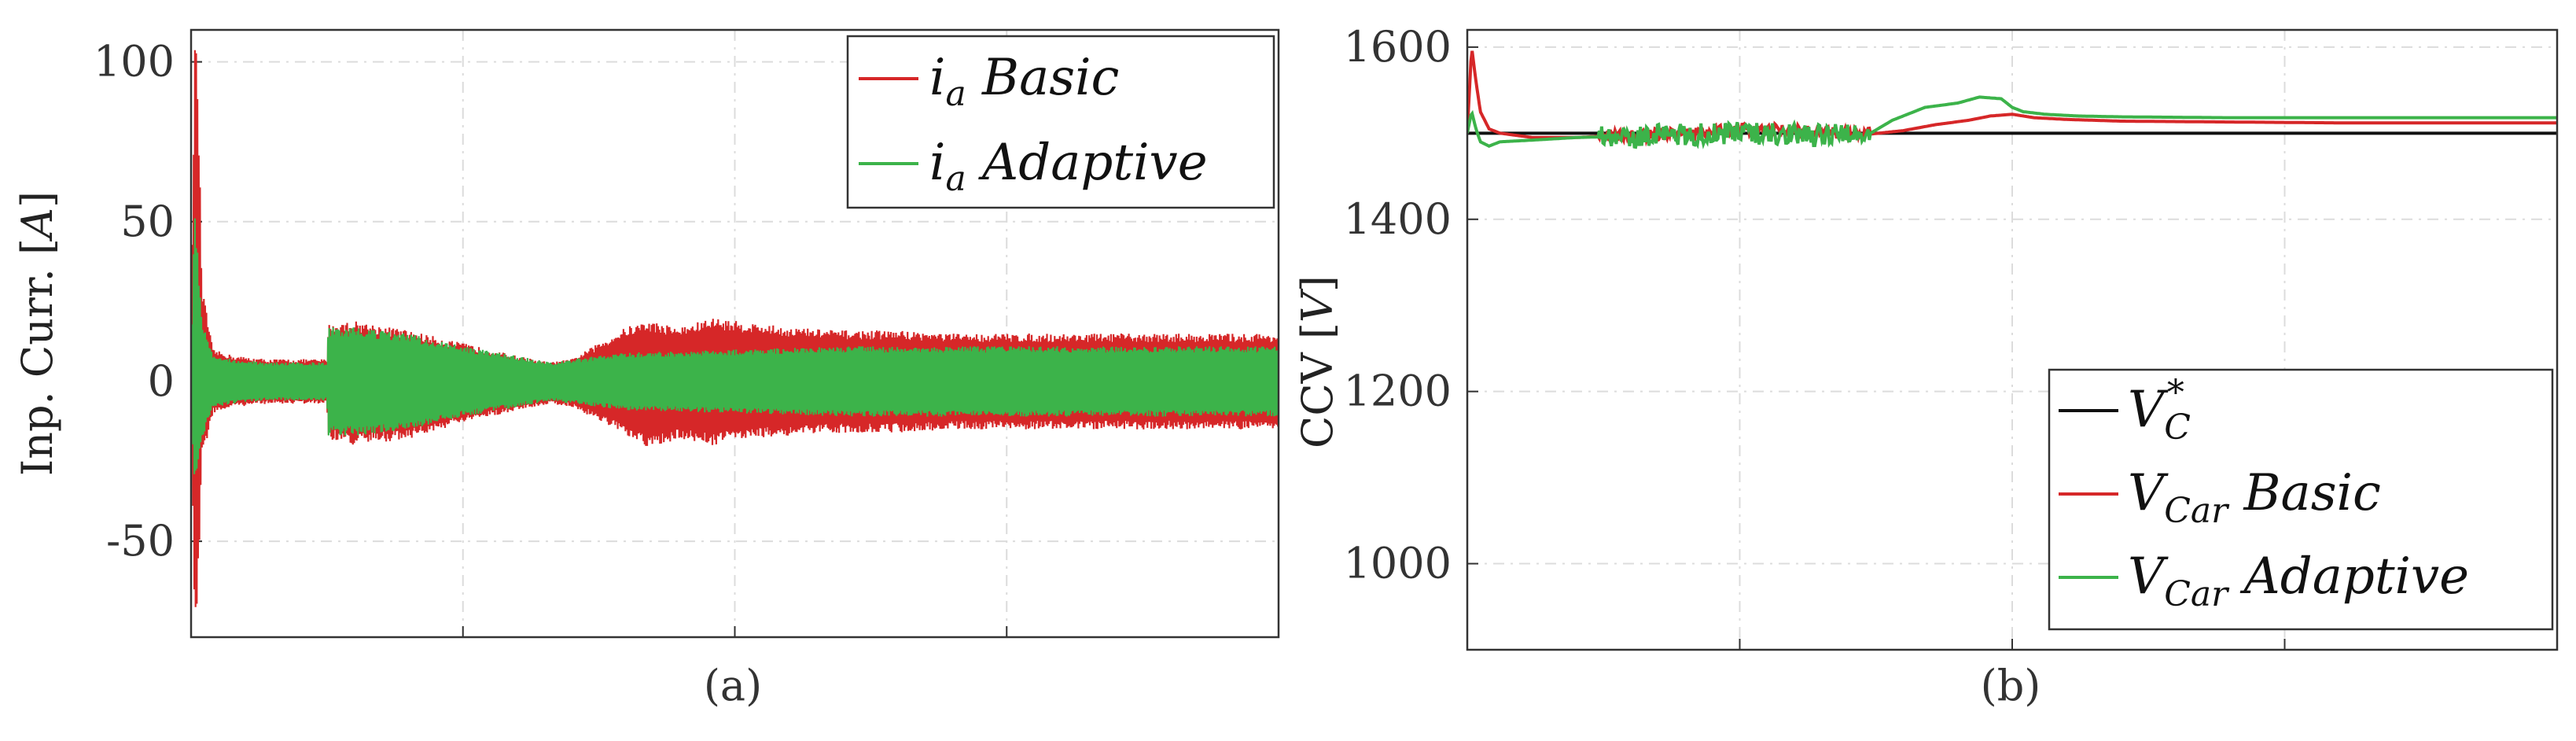 The width and height of the screenshot is (2576, 741). What do you see at coordinates (1398, 47) in the screenshot?
I see `y-tick-label: 1600` at bounding box center [1398, 47].